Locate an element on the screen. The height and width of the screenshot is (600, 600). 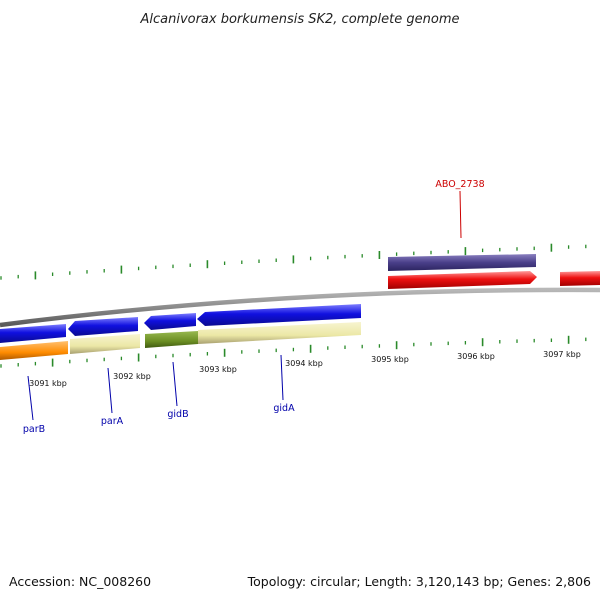
gene-label-para: parA is located at coordinates (112, 421).